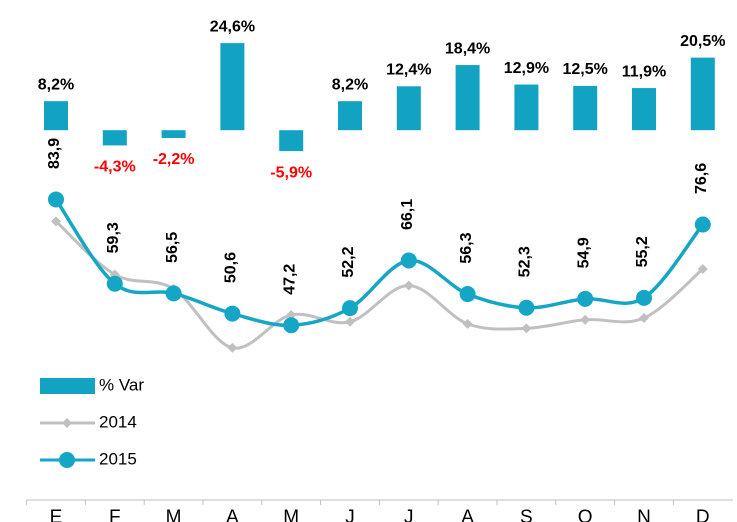 Image resolution: width=737 pixels, height=522 pixels. I want to click on data-label: 59,3, so click(113, 237).